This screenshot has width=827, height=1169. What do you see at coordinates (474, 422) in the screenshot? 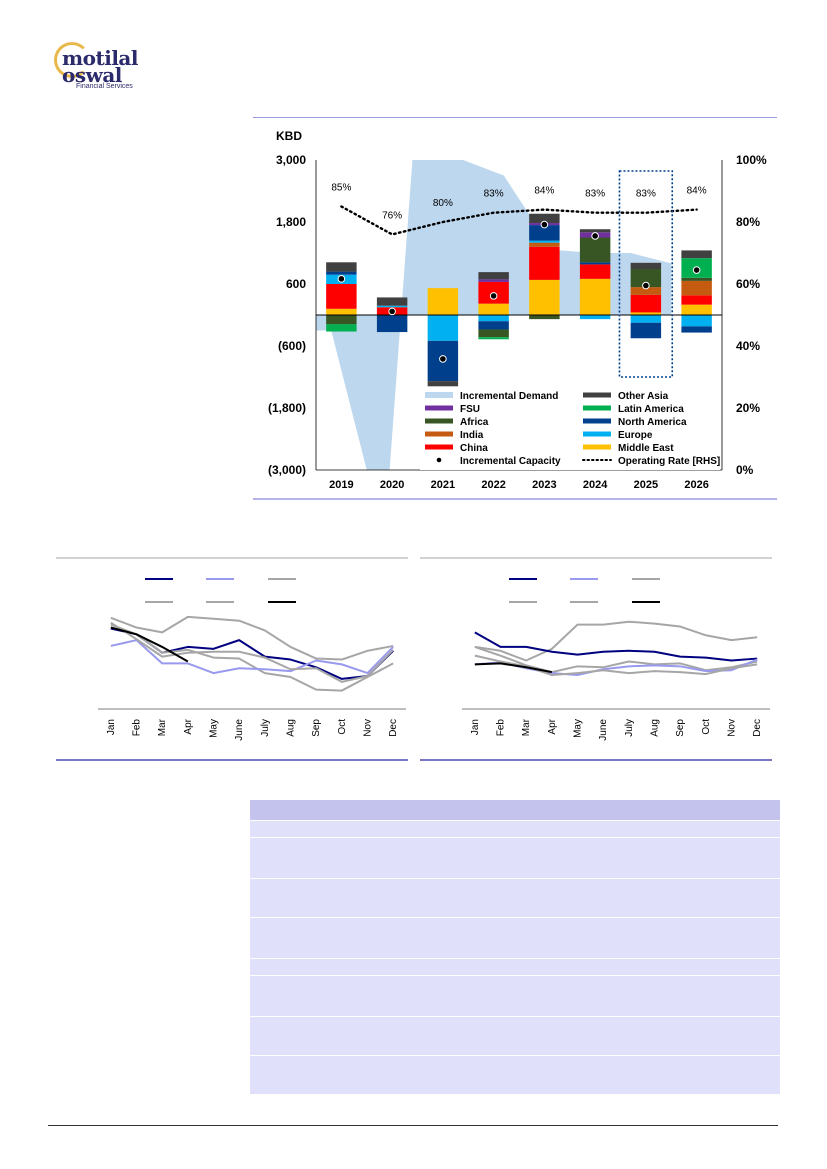
I see `legend-label: Africa` at bounding box center [474, 422].